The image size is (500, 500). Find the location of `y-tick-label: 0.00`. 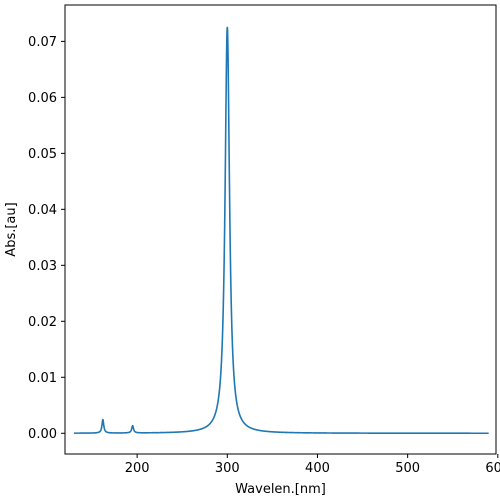

y-tick-label: 0.00 is located at coordinates (42, 434).